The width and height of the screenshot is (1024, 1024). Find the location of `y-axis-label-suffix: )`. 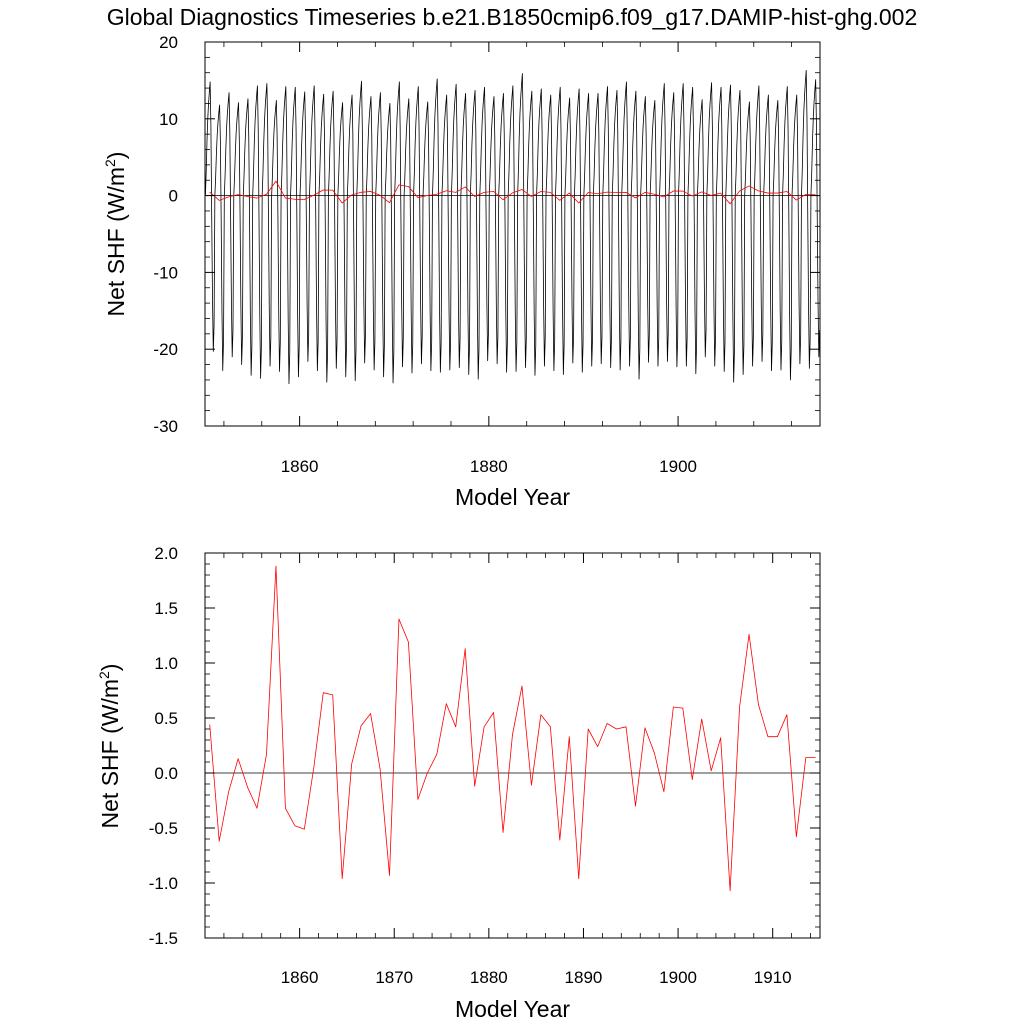

y-axis-label-suffix: ) is located at coordinates (110, 668).